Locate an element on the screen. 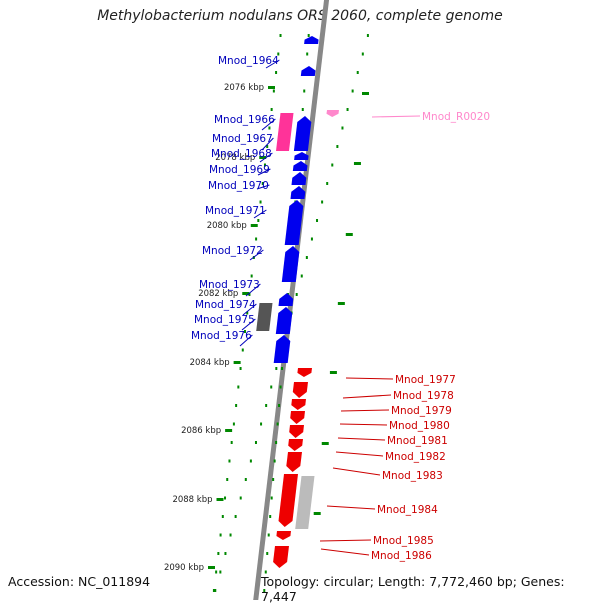 This screenshot has height=604, width=600. gene-label: Mnod_1967 is located at coordinates (242, 139).